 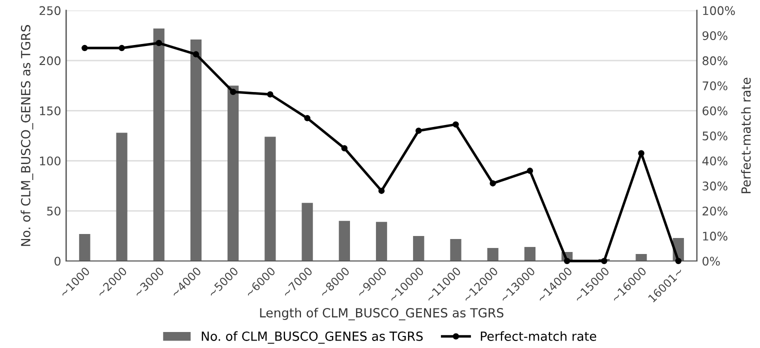 I want to click on y-tick-label: 200, so click(x=50, y=61).